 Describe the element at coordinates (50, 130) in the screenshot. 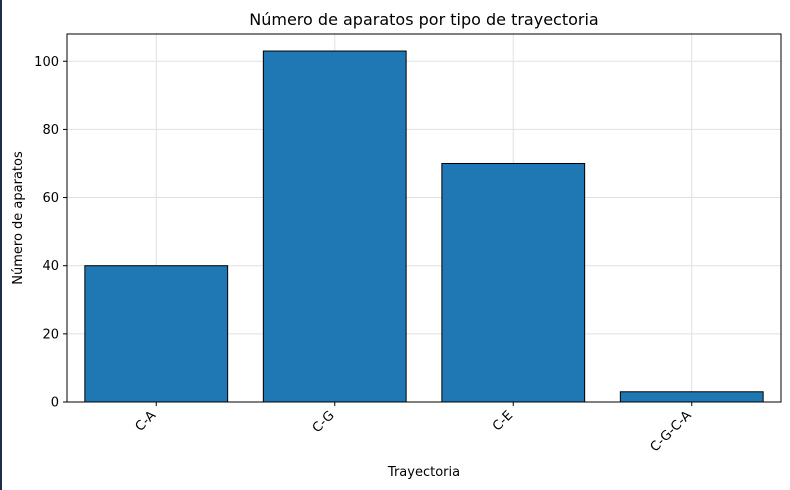

I see `y-tick-label: 80` at that location.